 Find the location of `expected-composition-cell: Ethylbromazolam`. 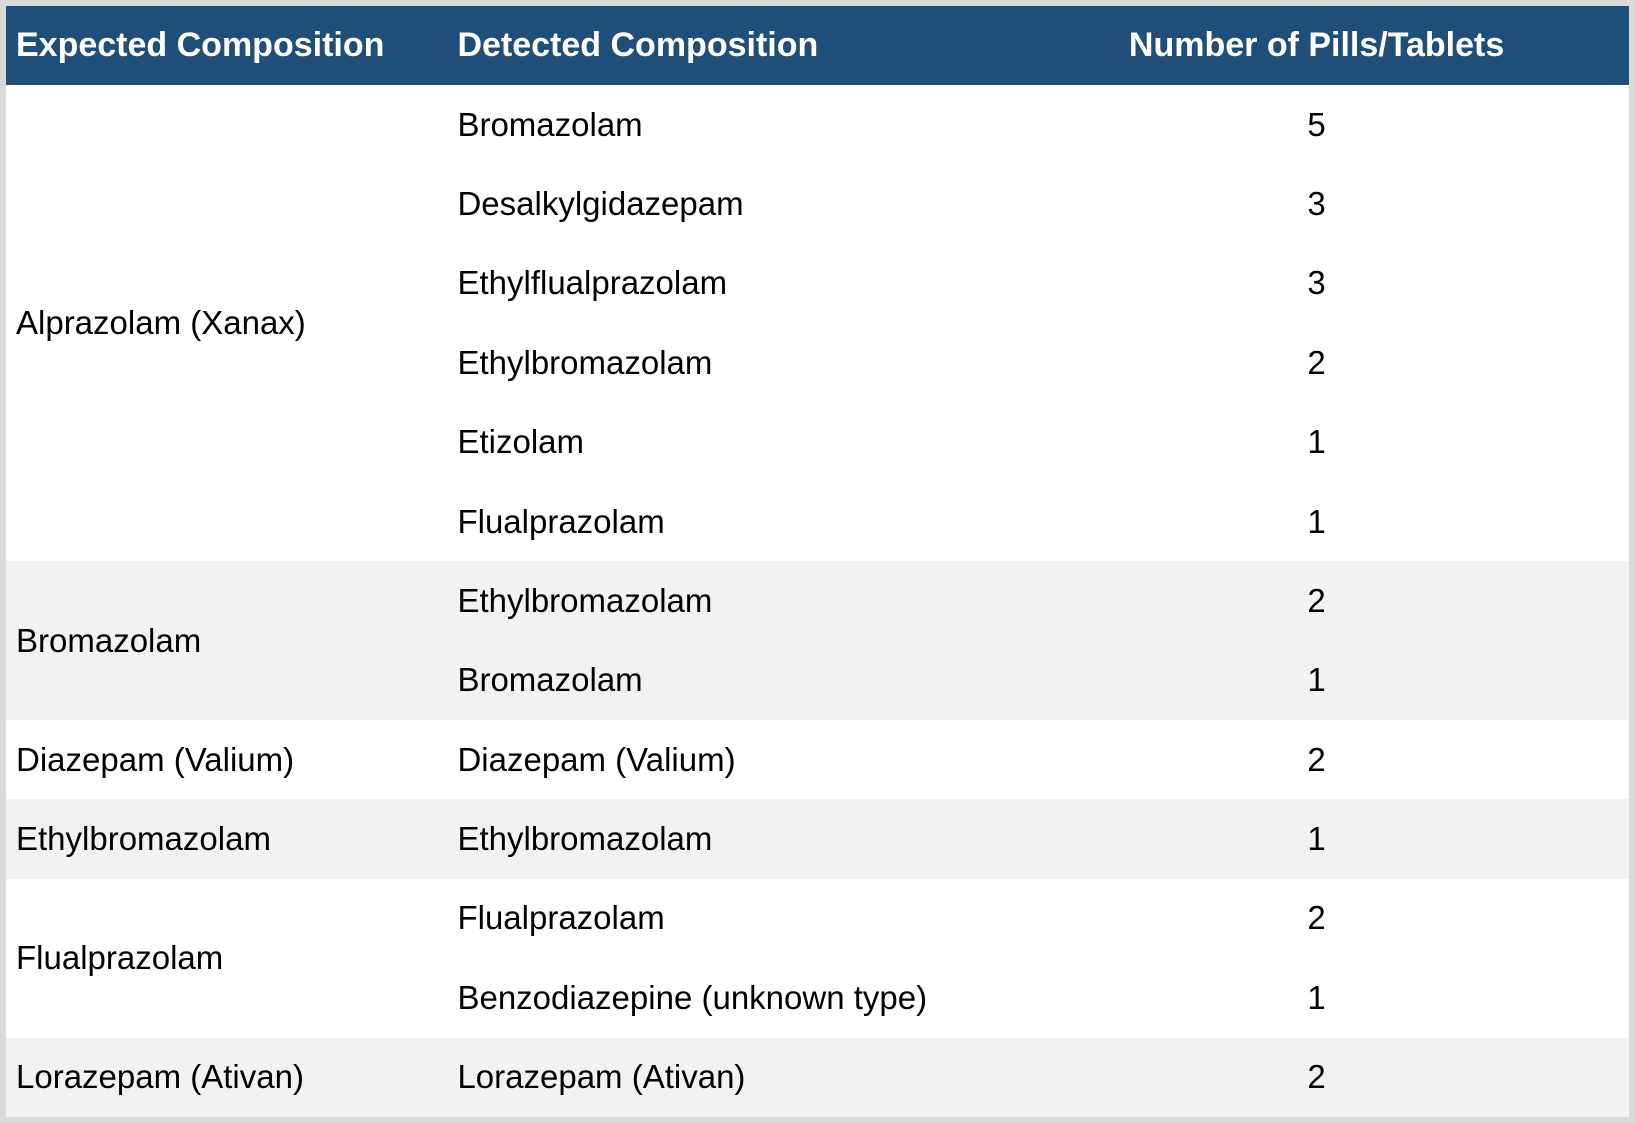

expected-composition-cell: Ethylbromazolam is located at coordinates (227, 839).